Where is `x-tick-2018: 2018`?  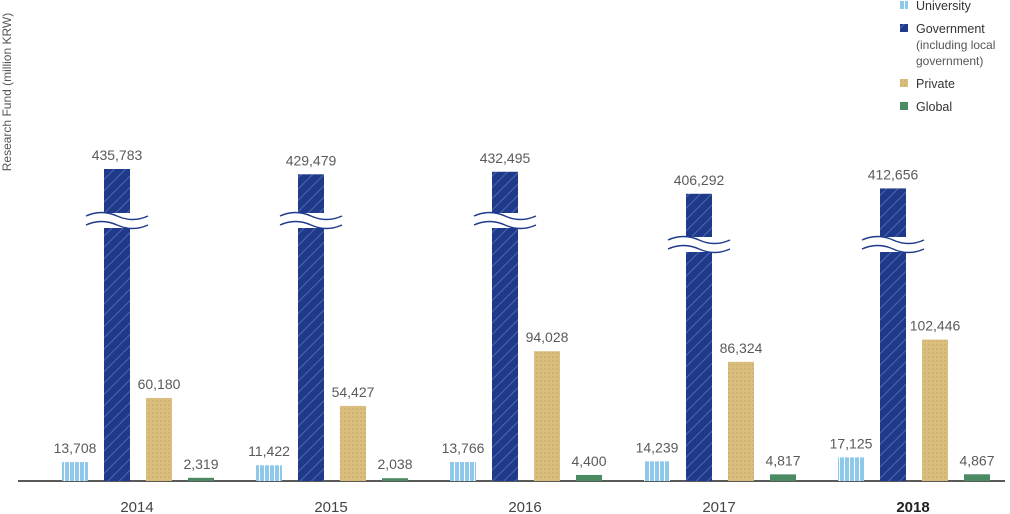
x-tick-2018: 2018 is located at coordinates (912, 506).